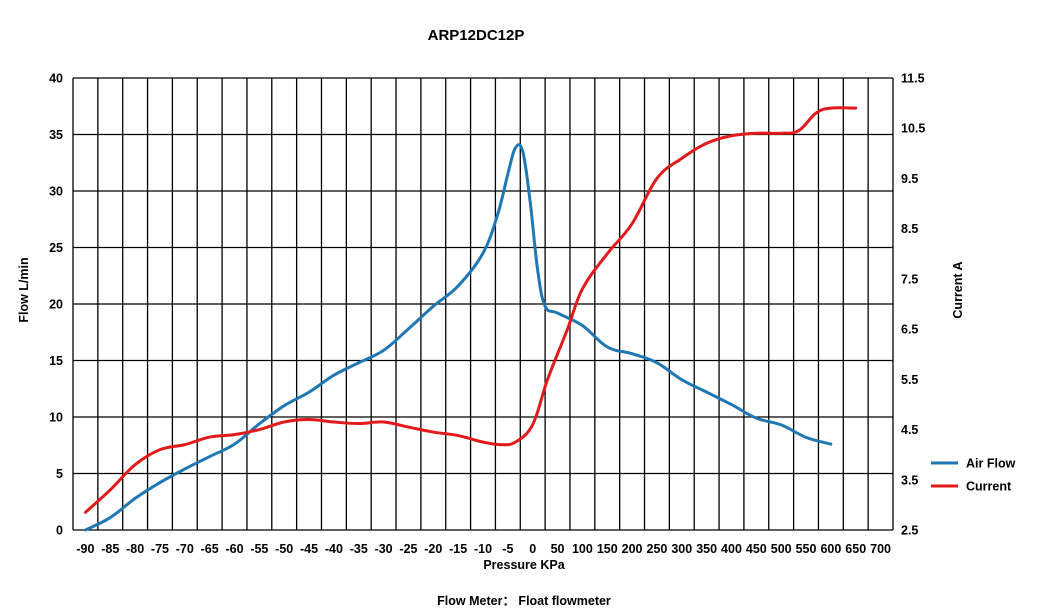 Image resolution: width=1039 pixels, height=611 pixels. What do you see at coordinates (909, 480) in the screenshot?
I see `y2-tick-label: 3.5` at bounding box center [909, 480].